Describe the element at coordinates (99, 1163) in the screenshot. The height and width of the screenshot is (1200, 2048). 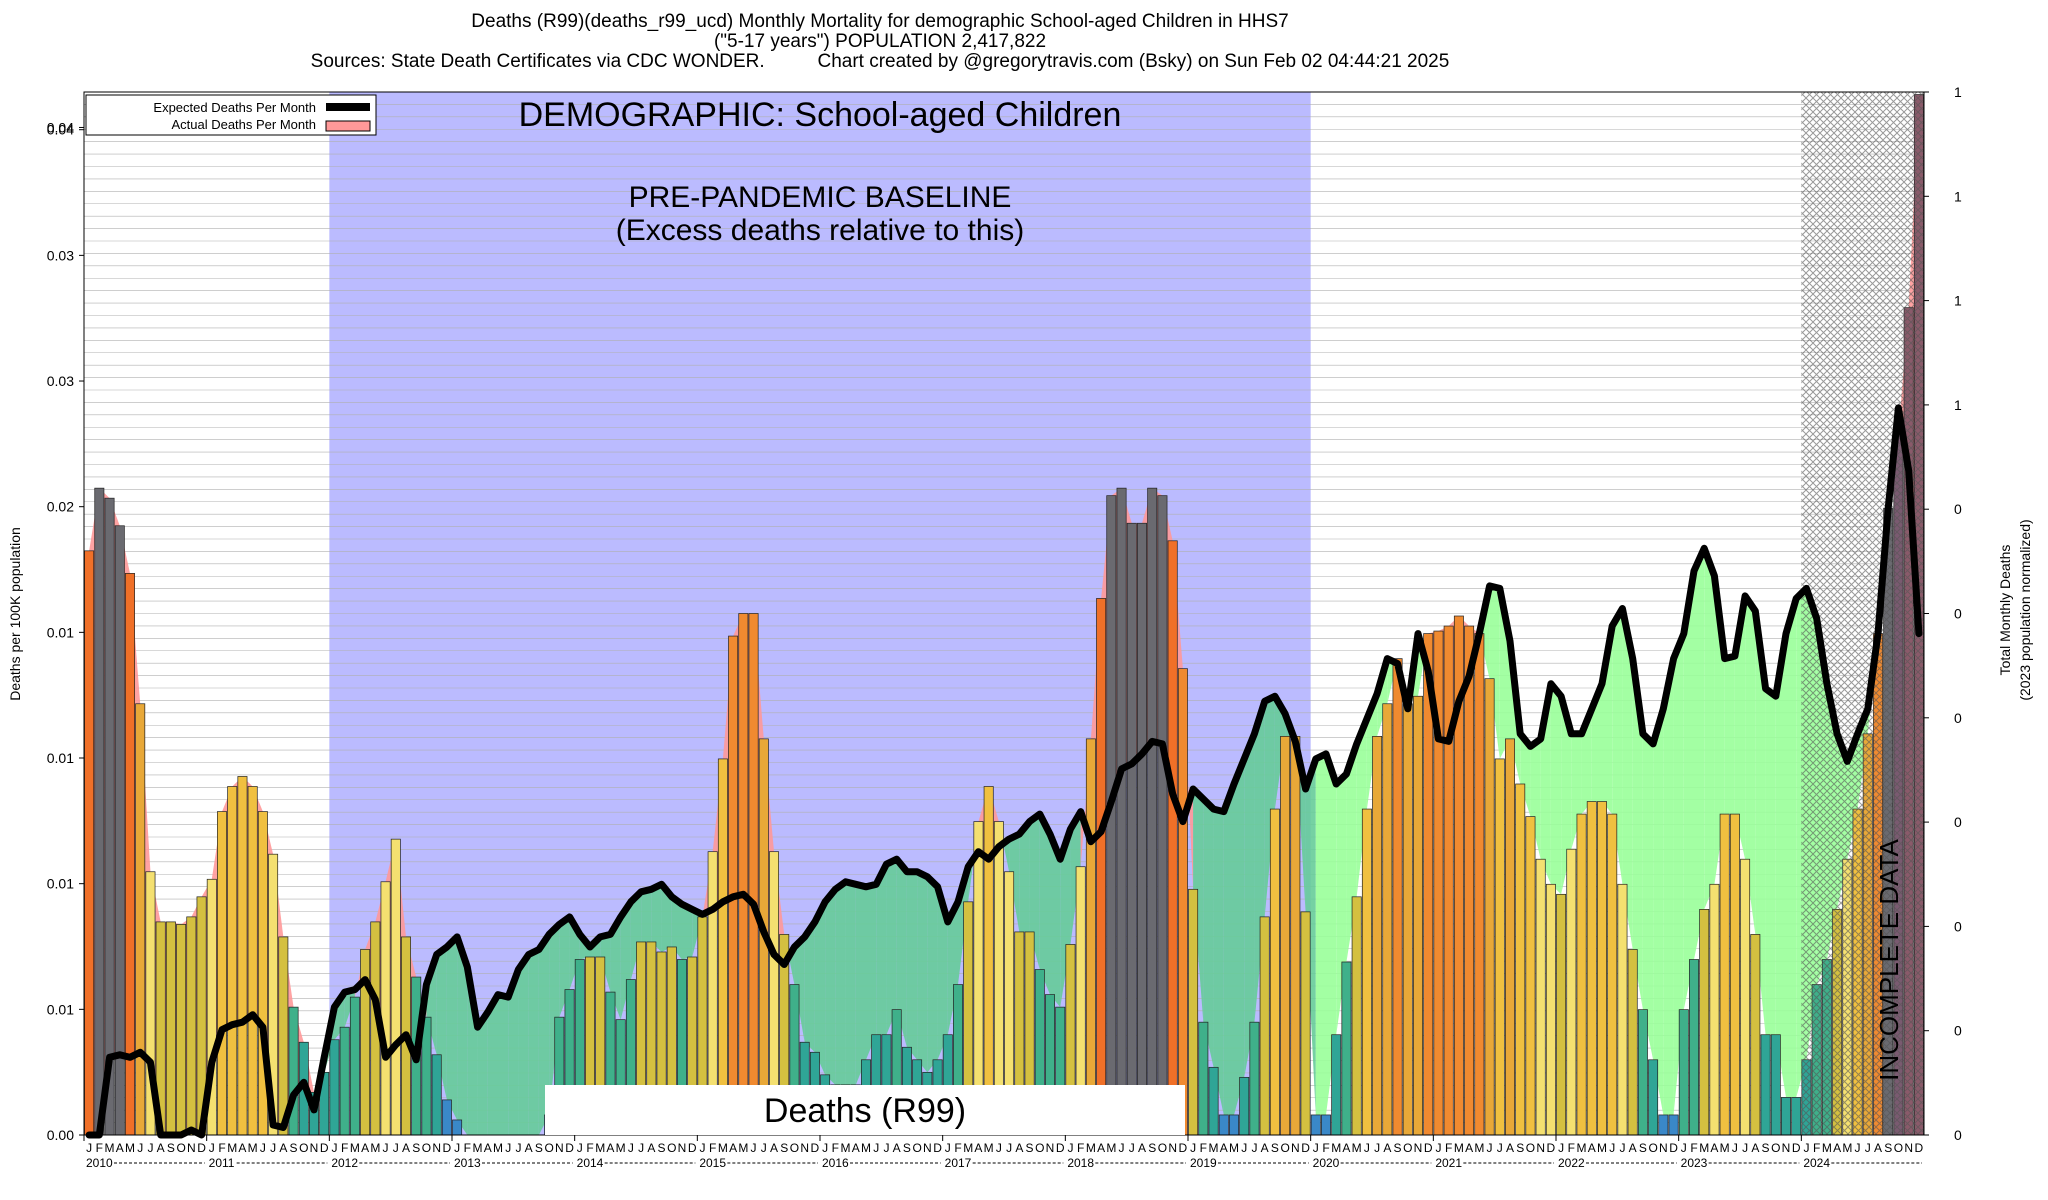
I see `year-label: 2010` at that location.